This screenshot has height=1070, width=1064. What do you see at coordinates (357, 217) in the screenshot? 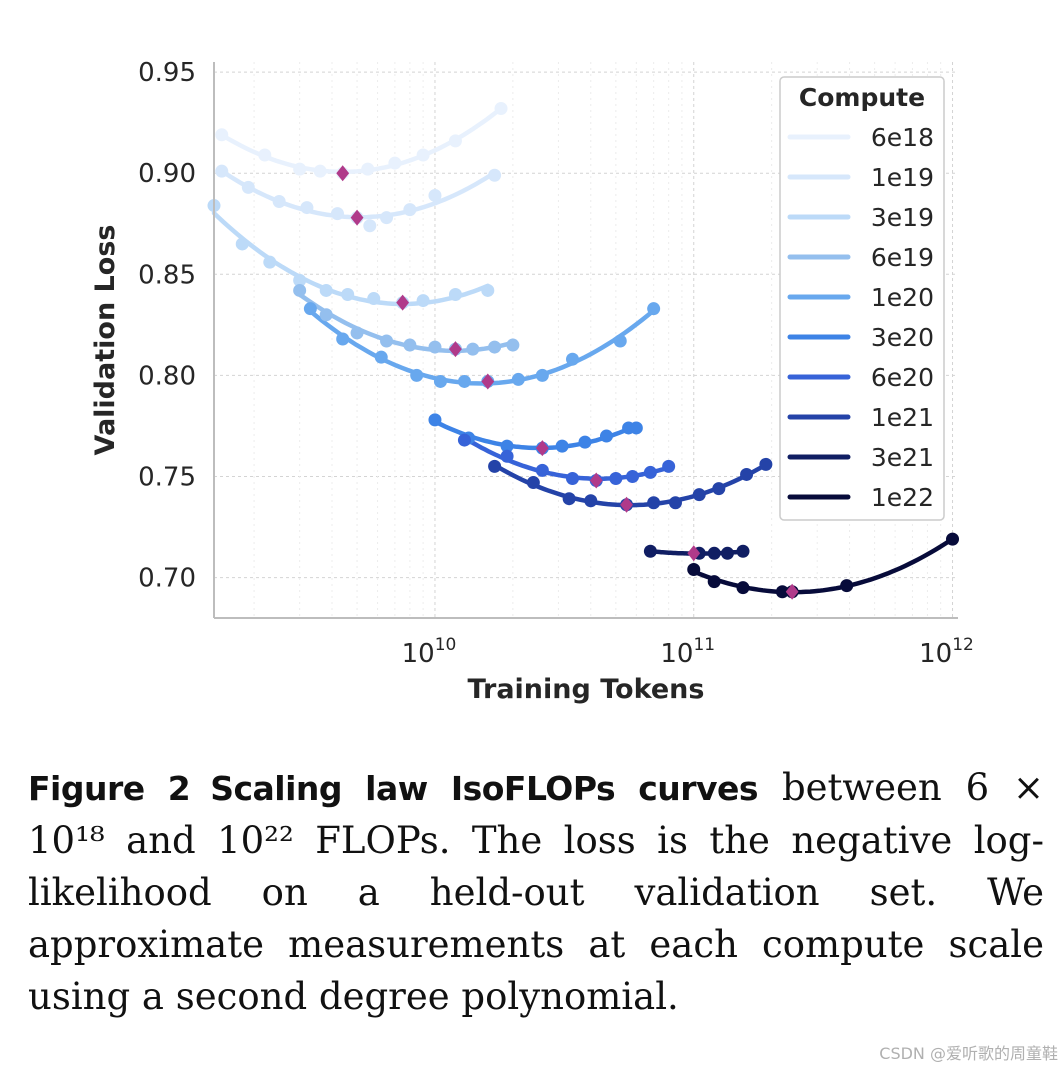
I see `optimum-marker-1e19` at bounding box center [357, 217].